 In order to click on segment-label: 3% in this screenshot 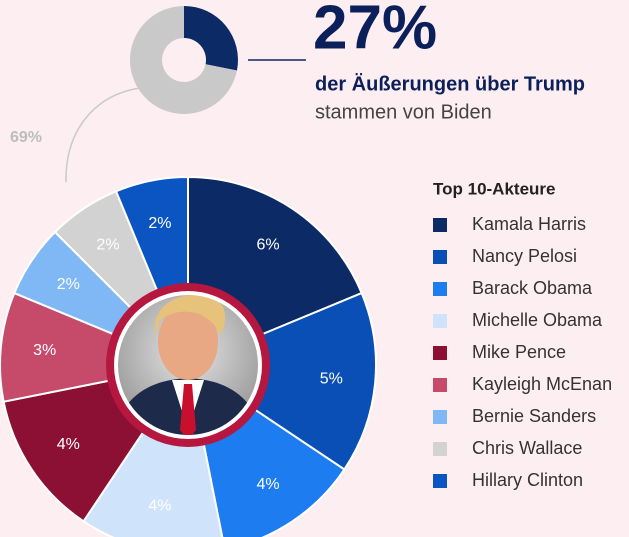, I will do `click(44, 350)`.